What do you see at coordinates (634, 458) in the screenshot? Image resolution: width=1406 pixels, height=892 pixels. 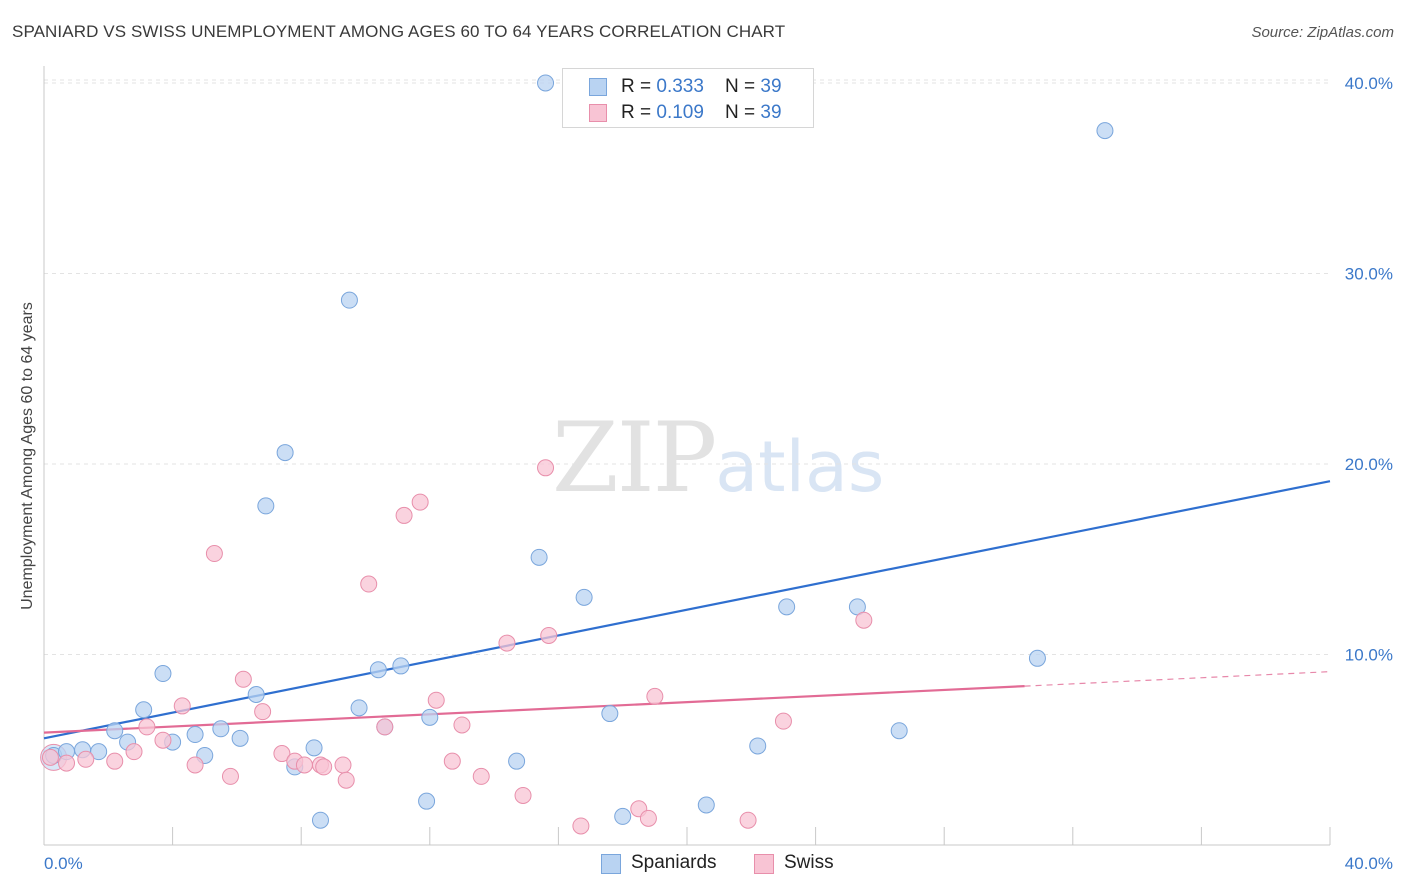 I see `watermark-zip: ZIP` at bounding box center [634, 458].